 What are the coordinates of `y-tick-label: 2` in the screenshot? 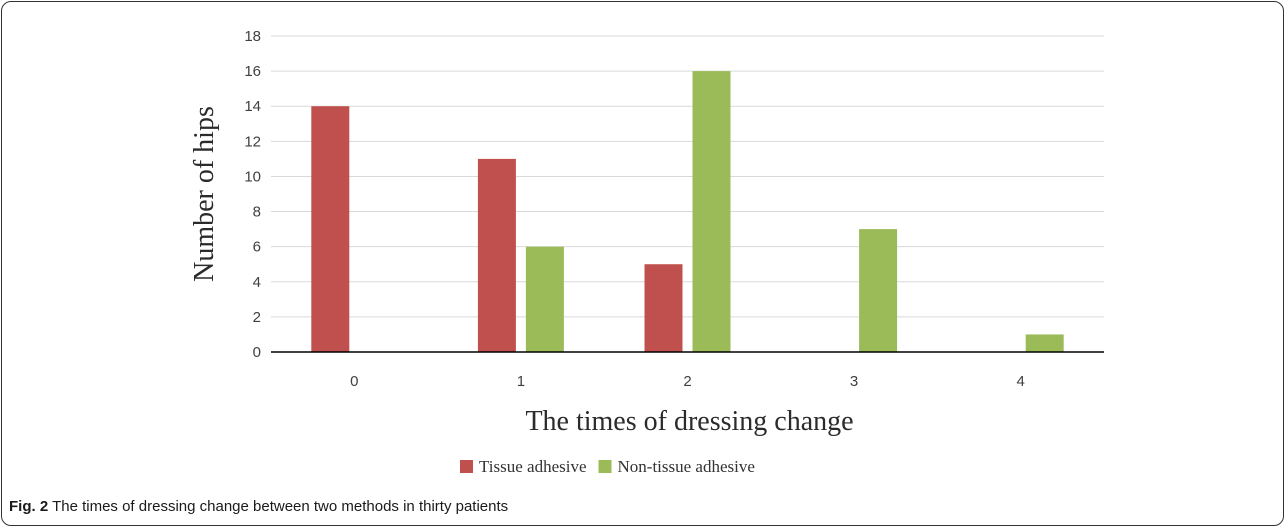 It's located at (257, 317).